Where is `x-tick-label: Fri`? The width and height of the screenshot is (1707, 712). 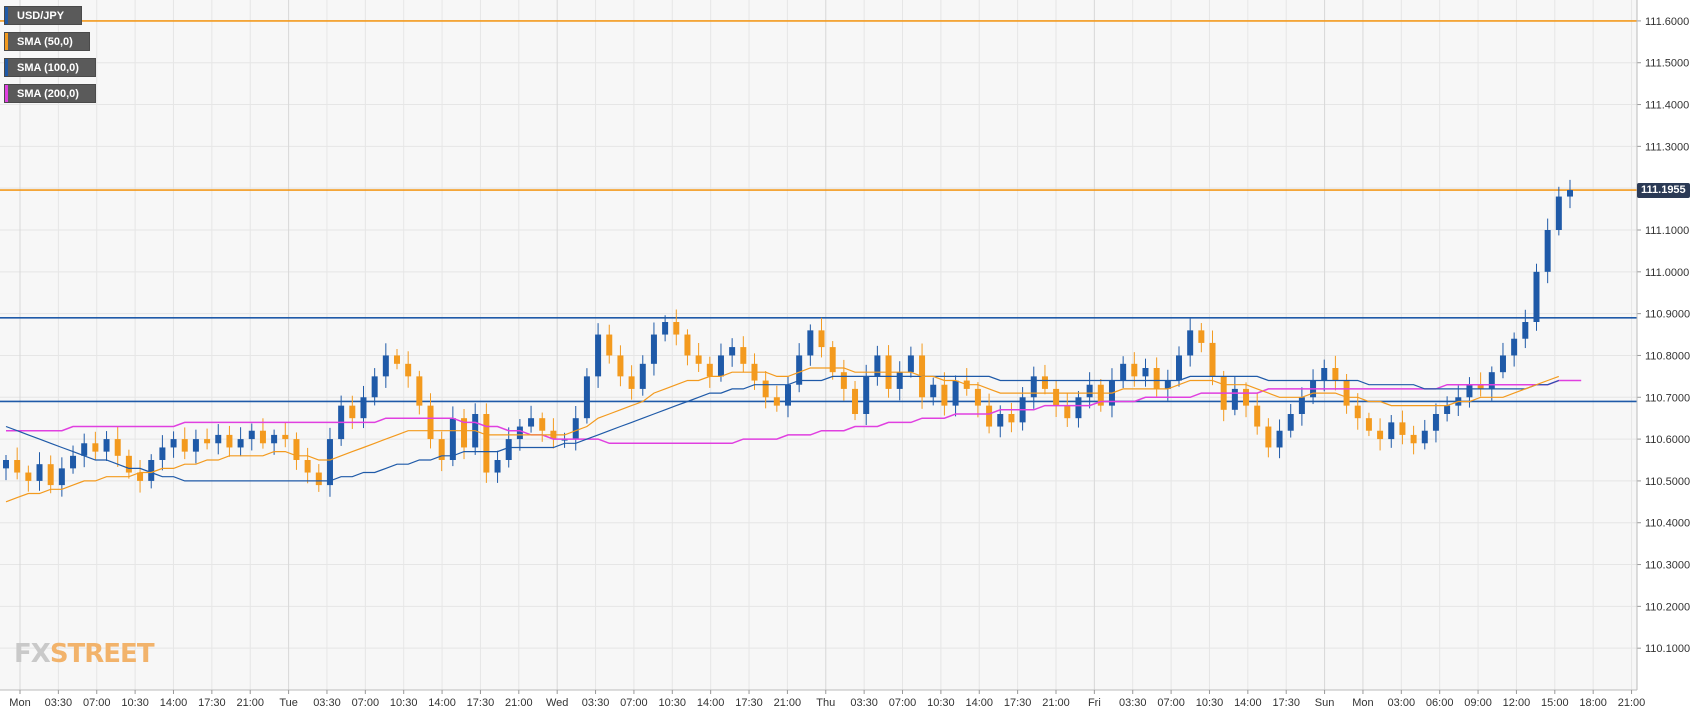
x-tick-label: Fri is located at coordinates (1094, 703).